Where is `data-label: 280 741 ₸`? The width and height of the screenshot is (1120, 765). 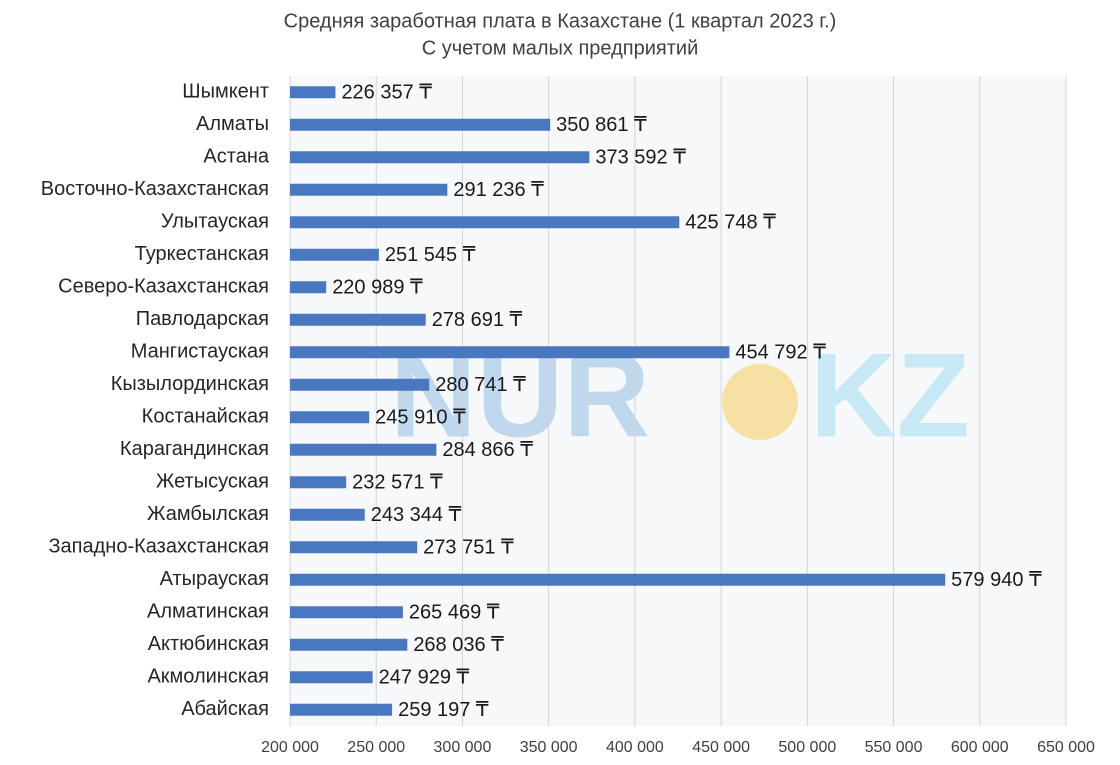
data-label: 280 741 ₸ is located at coordinates (480, 385).